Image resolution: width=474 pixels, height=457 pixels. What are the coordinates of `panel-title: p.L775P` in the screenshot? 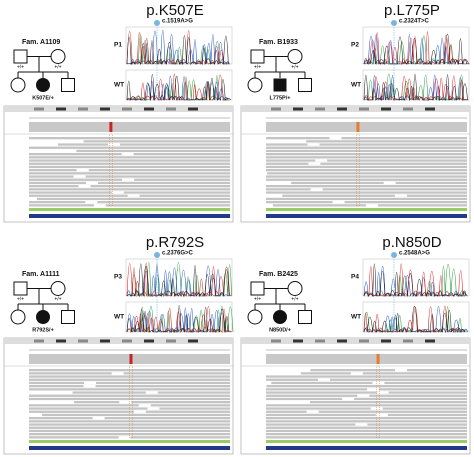 It's located at (412, 10).